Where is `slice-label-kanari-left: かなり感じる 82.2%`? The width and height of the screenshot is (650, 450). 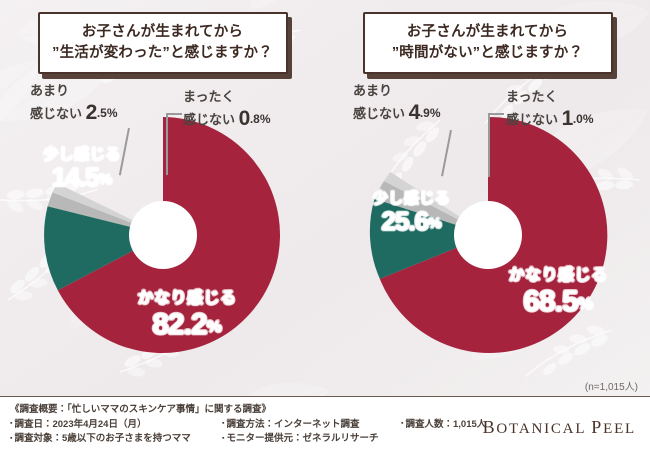 slice-label-kanari-left: かなり感じる 82.2% is located at coordinates (187, 315).